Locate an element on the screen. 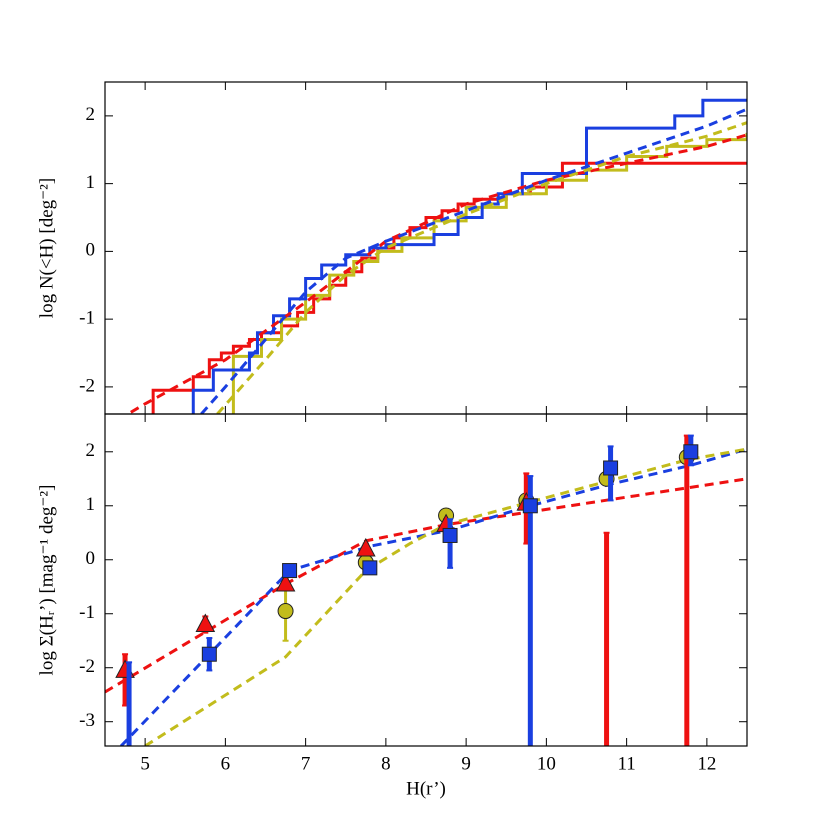  x-tick-label: 11 is located at coordinates (626, 763).